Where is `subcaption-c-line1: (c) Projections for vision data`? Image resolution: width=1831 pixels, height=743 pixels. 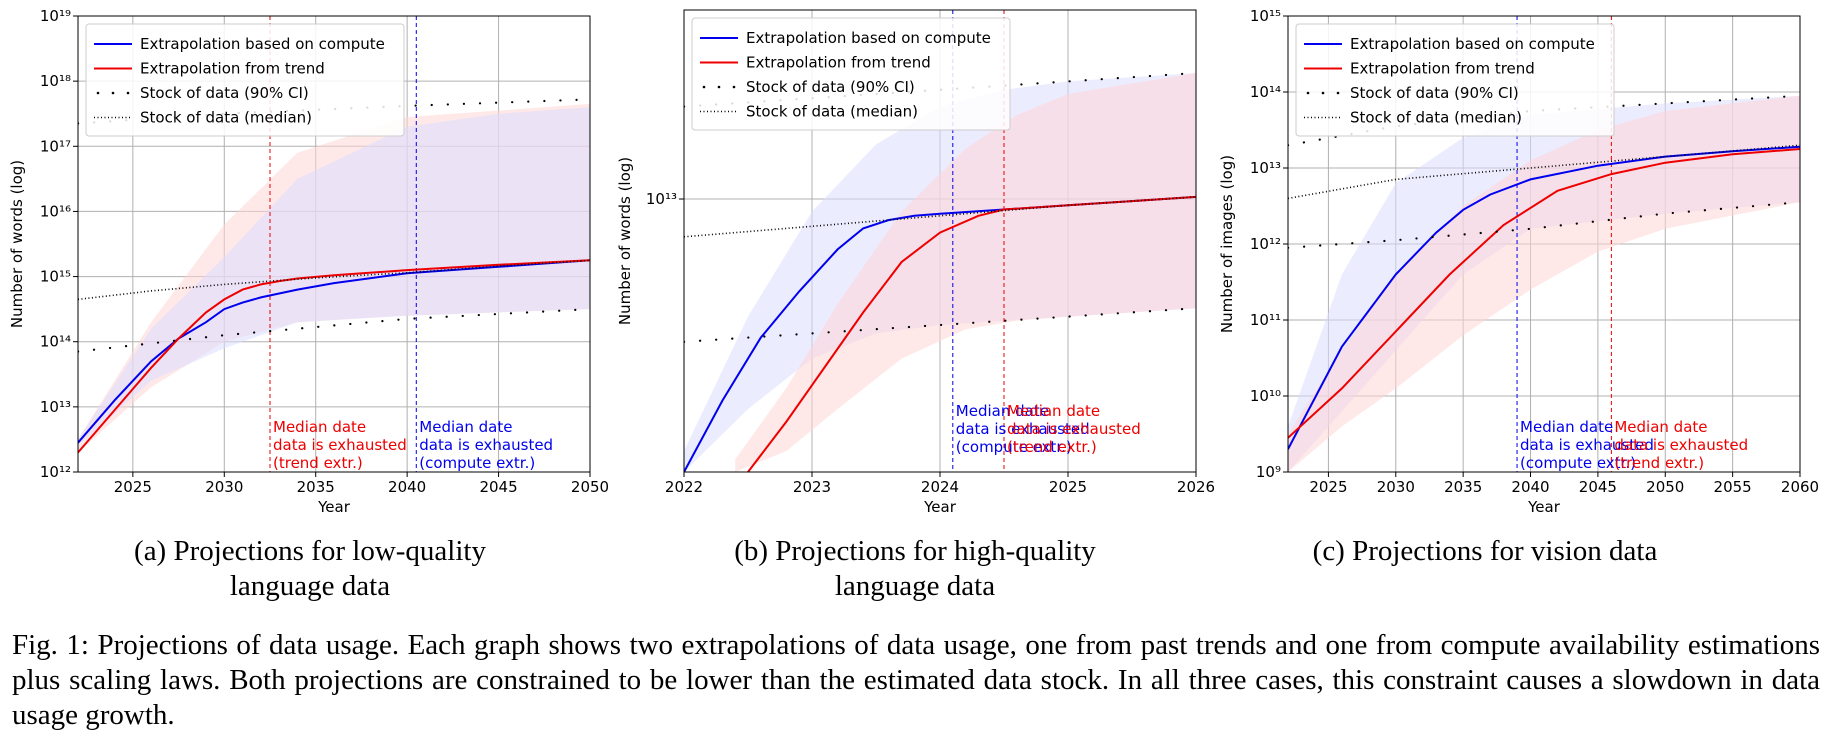
subcaption-c-line1: (c) Projections for vision data is located at coordinates (1485, 551).